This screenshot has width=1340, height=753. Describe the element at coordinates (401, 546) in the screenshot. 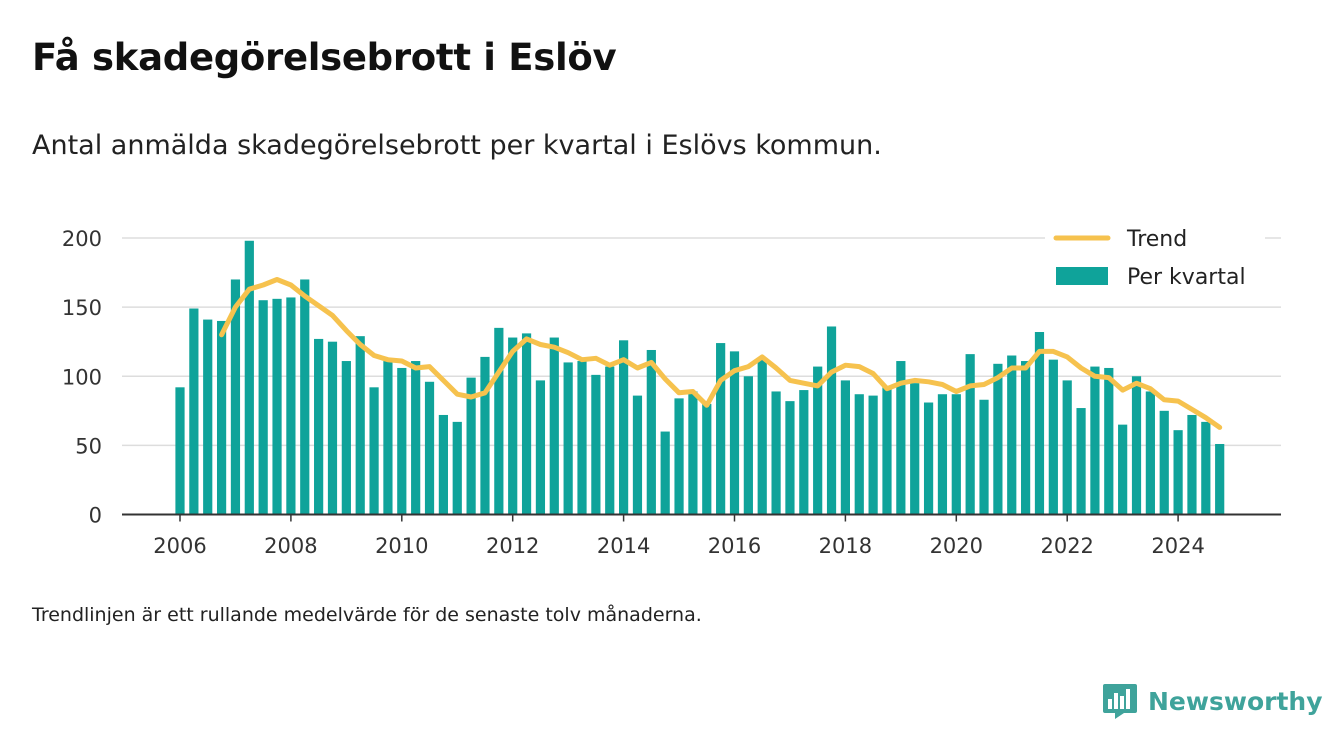

I see `x-tick-label: 2010` at that location.